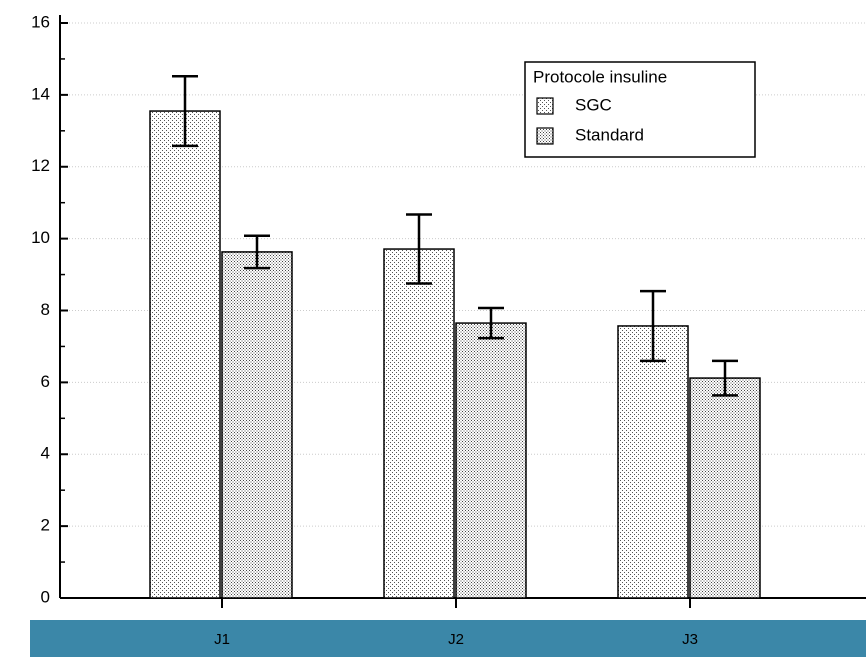 Image resolution: width=866 pixels, height=657 pixels. Describe the element at coordinates (600, 76) in the screenshot. I see `legend-title: Protocole insuline` at that location.